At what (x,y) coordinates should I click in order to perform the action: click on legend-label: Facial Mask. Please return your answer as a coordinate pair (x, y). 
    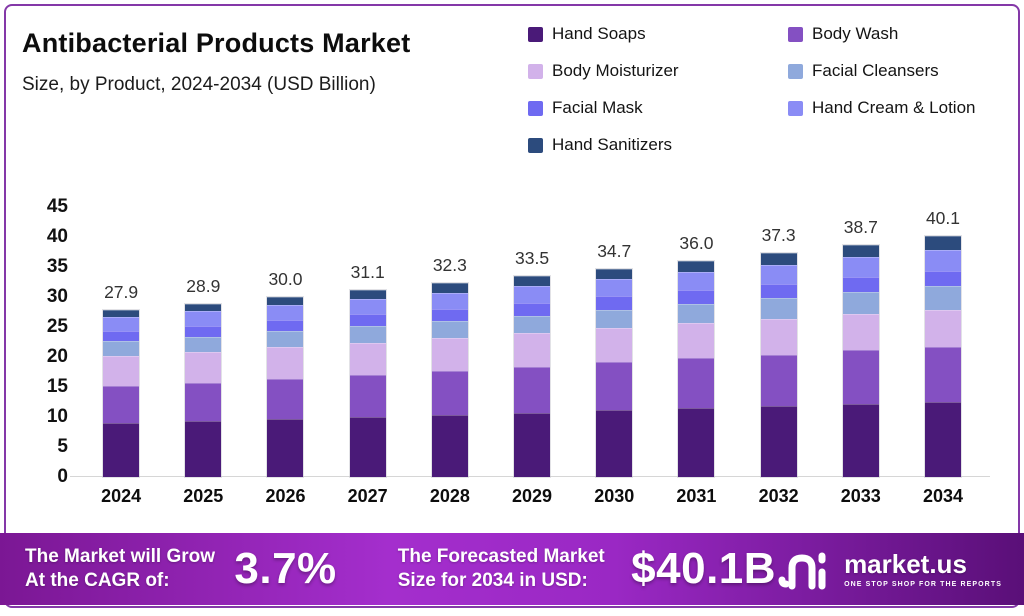
    Looking at the image, I should click on (597, 107).